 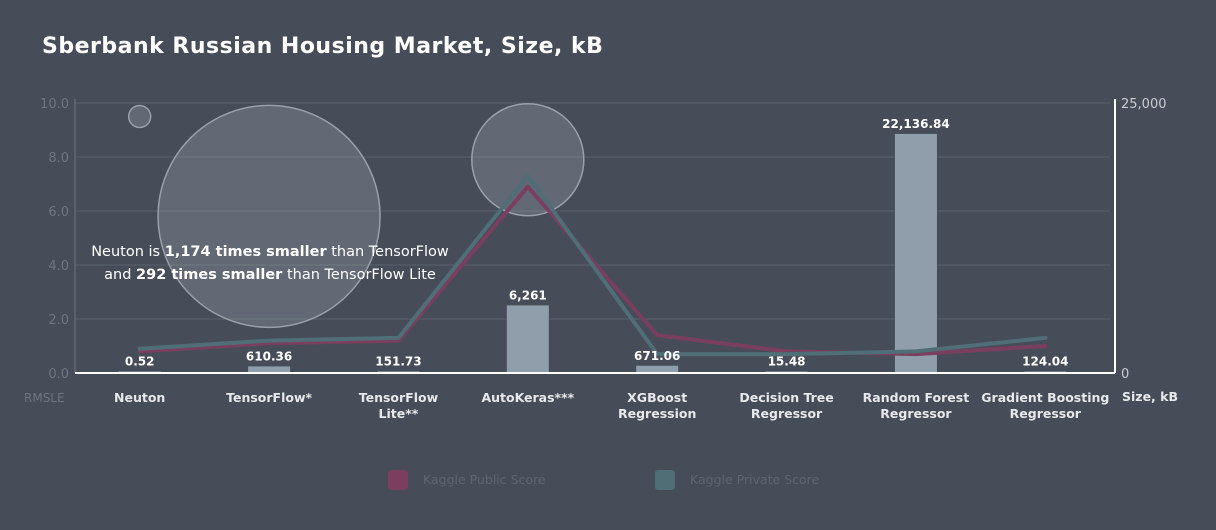 I want to click on category-label: TensorFlow*, so click(x=269, y=397).